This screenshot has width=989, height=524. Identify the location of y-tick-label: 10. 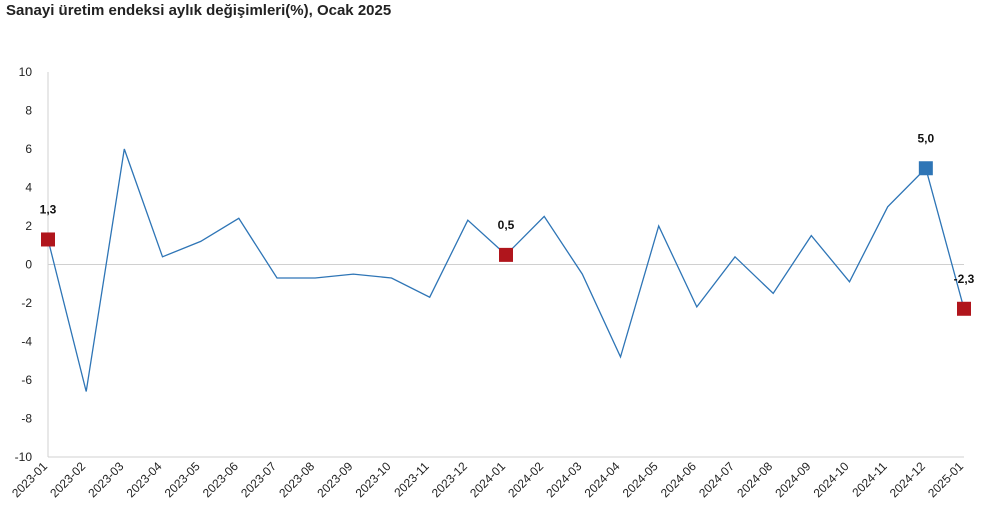
(26, 72).